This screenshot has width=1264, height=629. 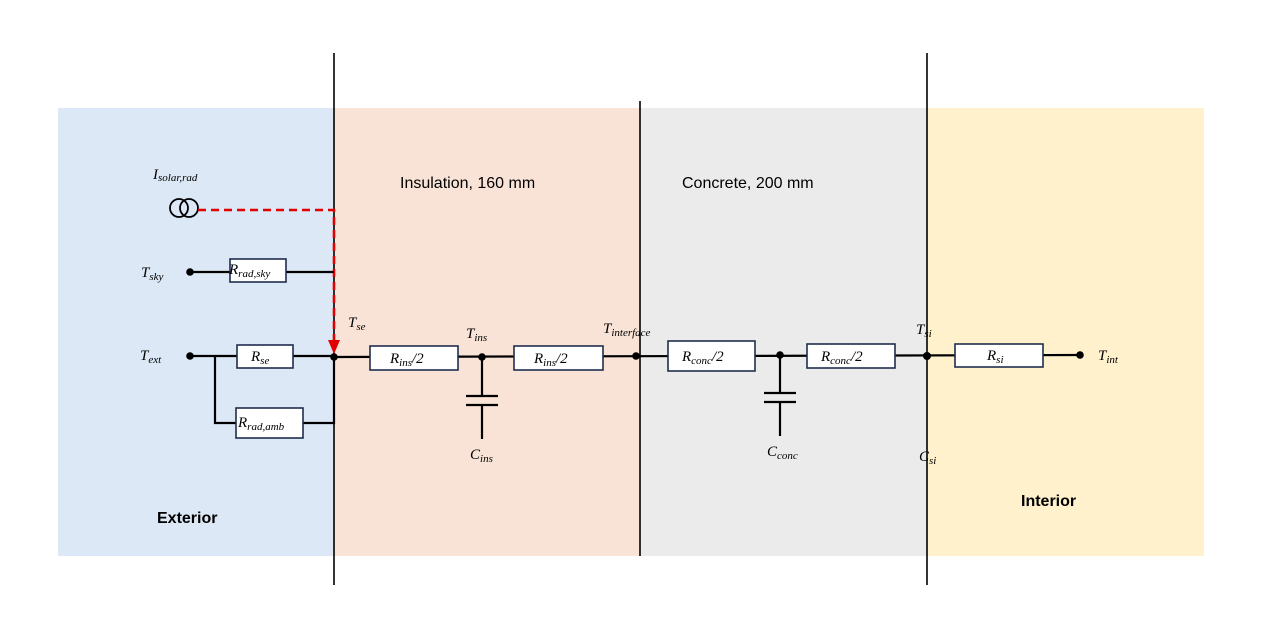 I want to click on t-se-label: Tse, so click(x=357, y=324).